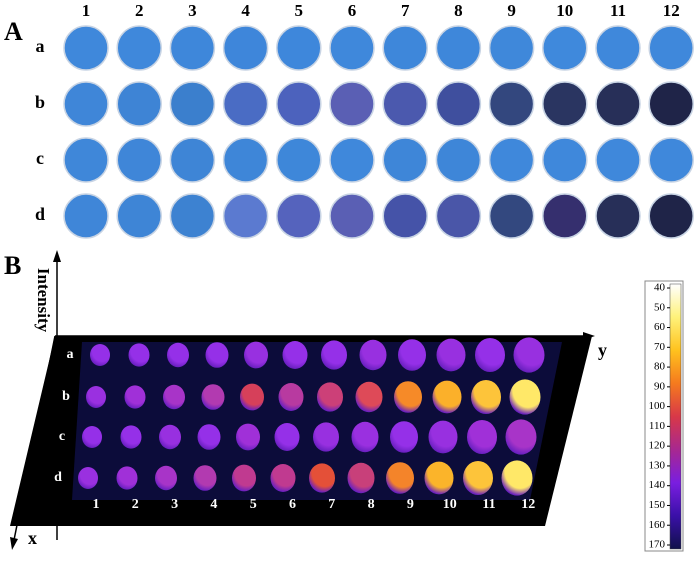  Describe the element at coordinates (245, 10) in the screenshot. I see `column-label: 4` at that location.